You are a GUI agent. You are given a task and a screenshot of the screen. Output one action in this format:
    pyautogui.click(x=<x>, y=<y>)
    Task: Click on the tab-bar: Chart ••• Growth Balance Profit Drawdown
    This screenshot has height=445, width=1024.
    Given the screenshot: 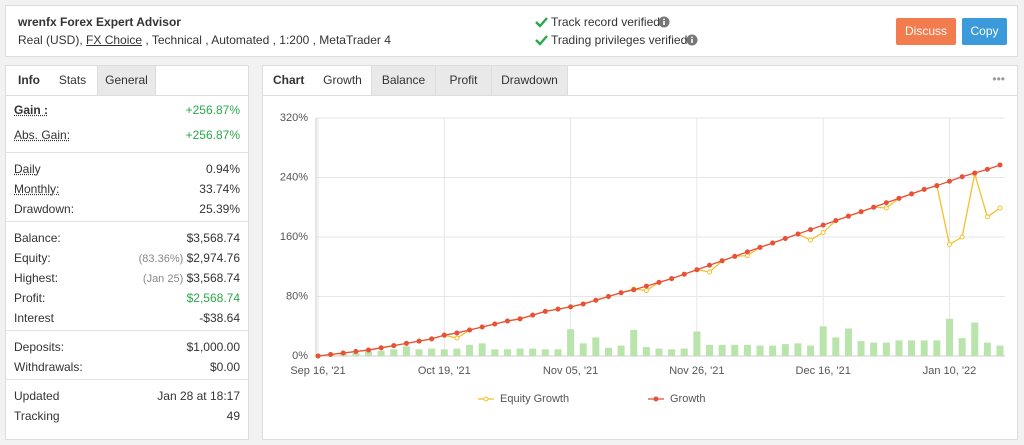 What is the action you would take?
    pyautogui.click(x=640, y=81)
    